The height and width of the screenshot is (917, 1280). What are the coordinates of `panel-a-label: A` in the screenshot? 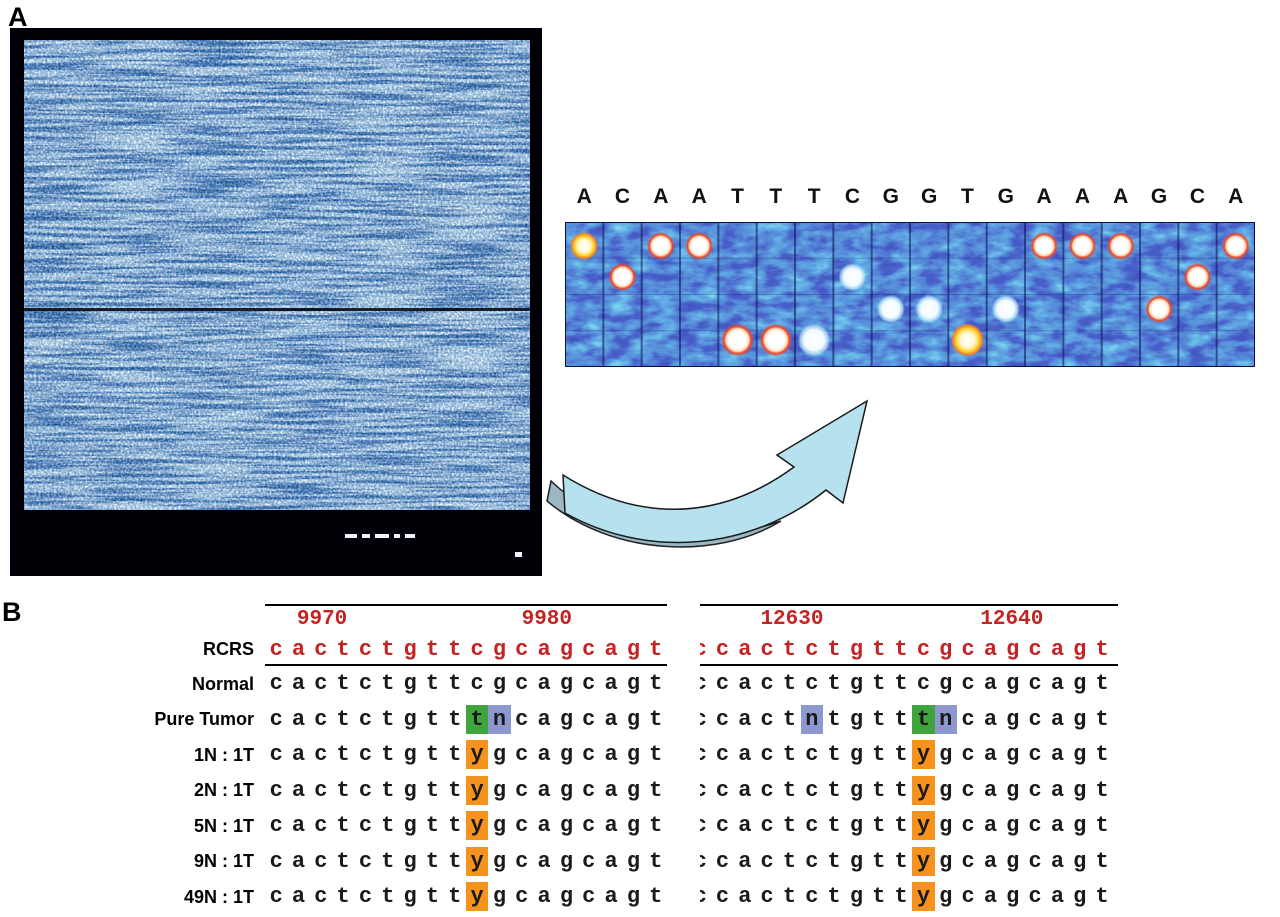 It's located at (18, 17).